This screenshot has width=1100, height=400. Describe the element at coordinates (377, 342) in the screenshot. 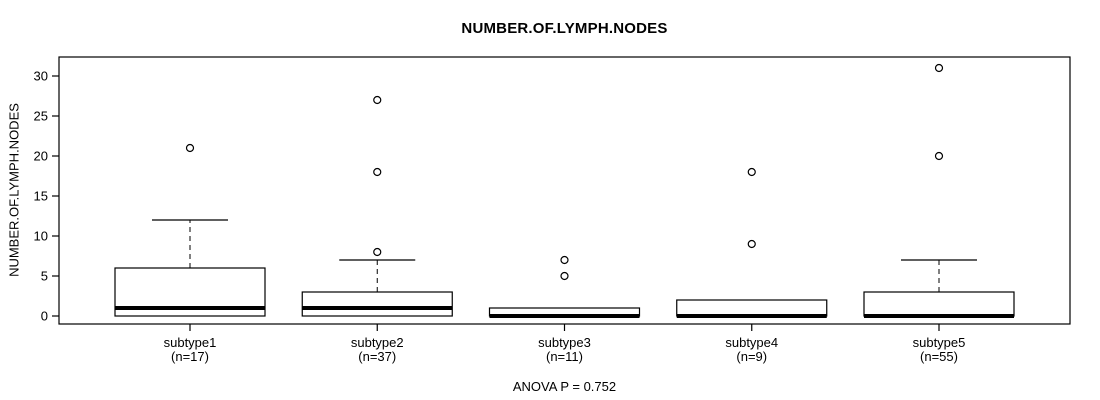

I see `x-group-label: subtype2` at that location.